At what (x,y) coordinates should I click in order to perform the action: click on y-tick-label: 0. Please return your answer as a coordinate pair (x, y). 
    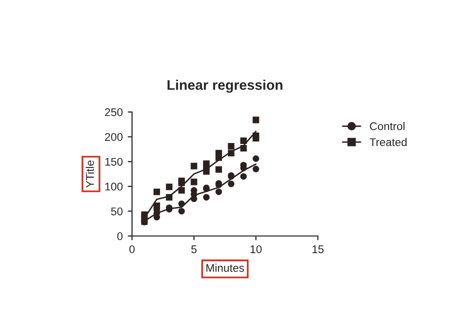
    Looking at the image, I should click on (120, 236).